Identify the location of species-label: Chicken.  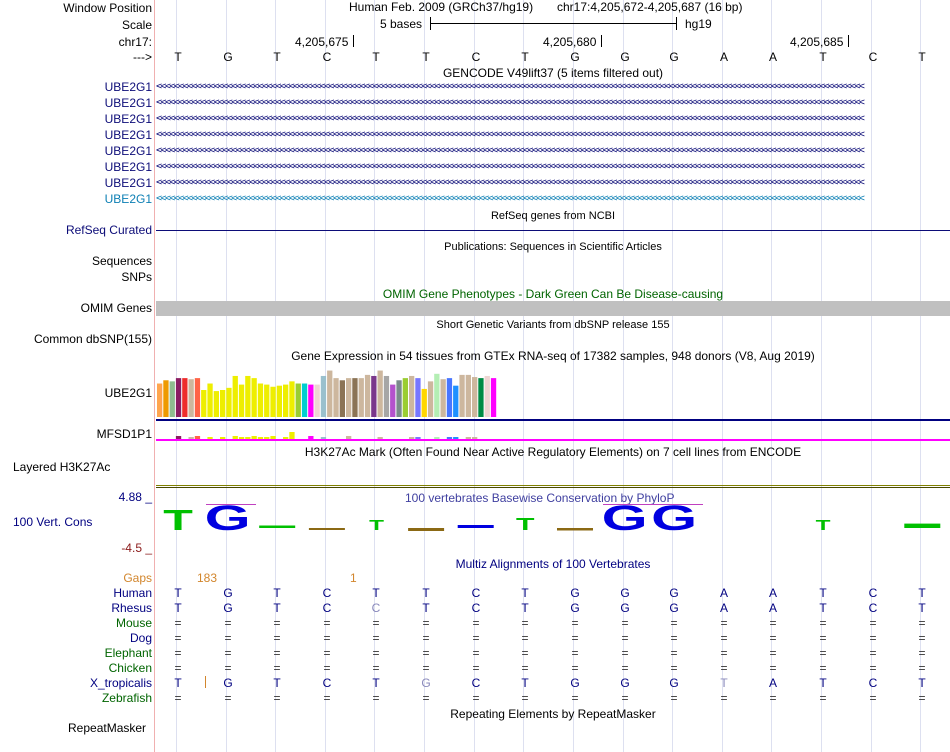
(130, 668).